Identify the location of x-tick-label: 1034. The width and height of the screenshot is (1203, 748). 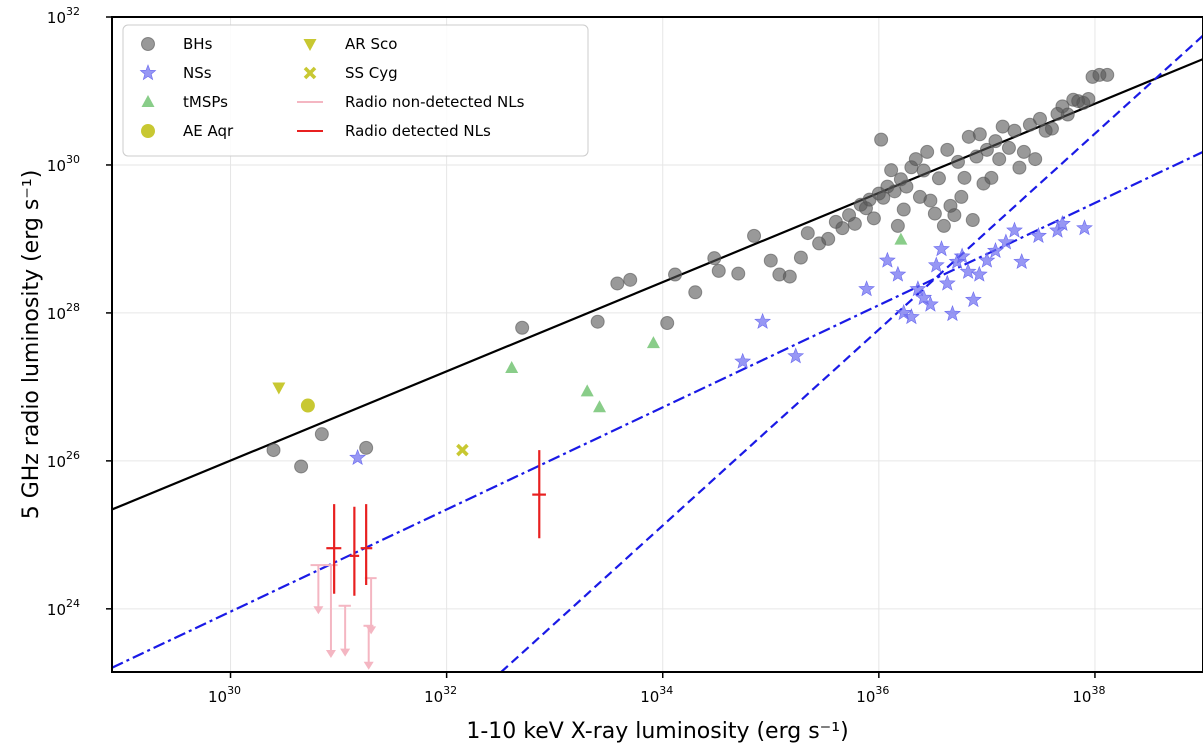
(656, 695).